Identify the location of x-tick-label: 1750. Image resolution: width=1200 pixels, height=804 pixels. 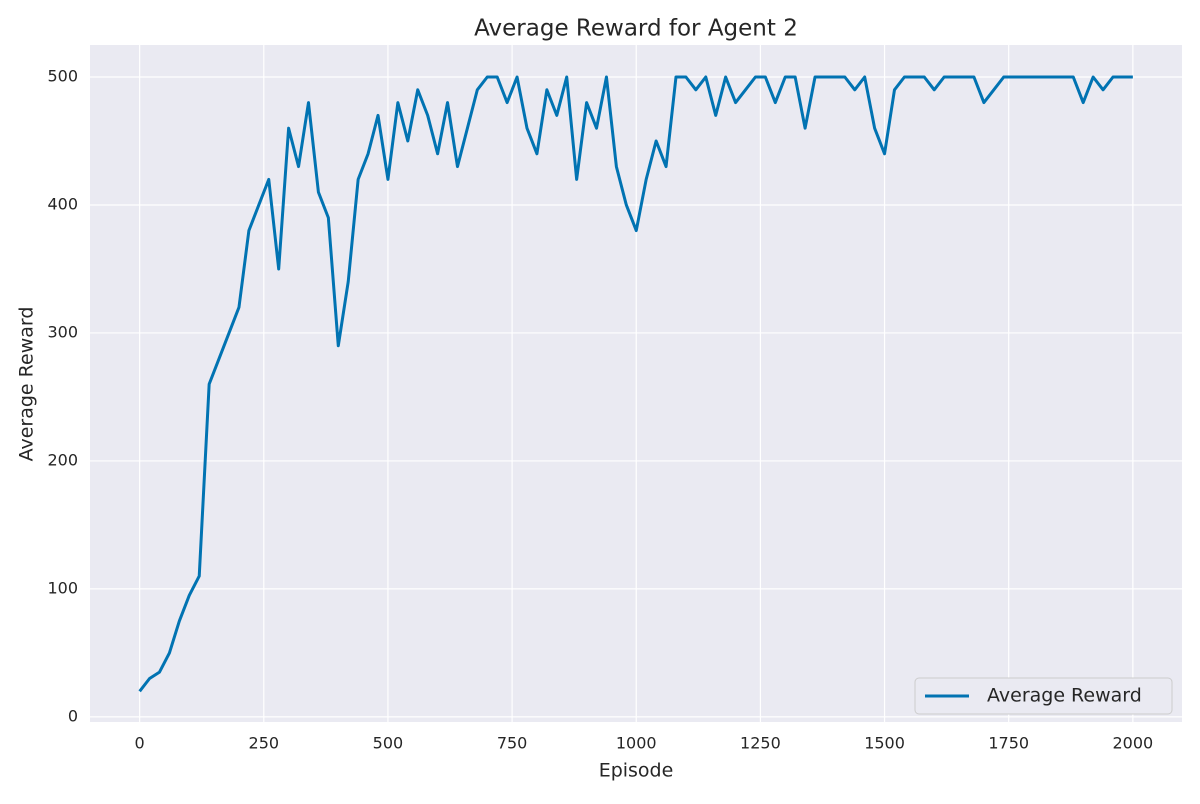
(1008, 743).